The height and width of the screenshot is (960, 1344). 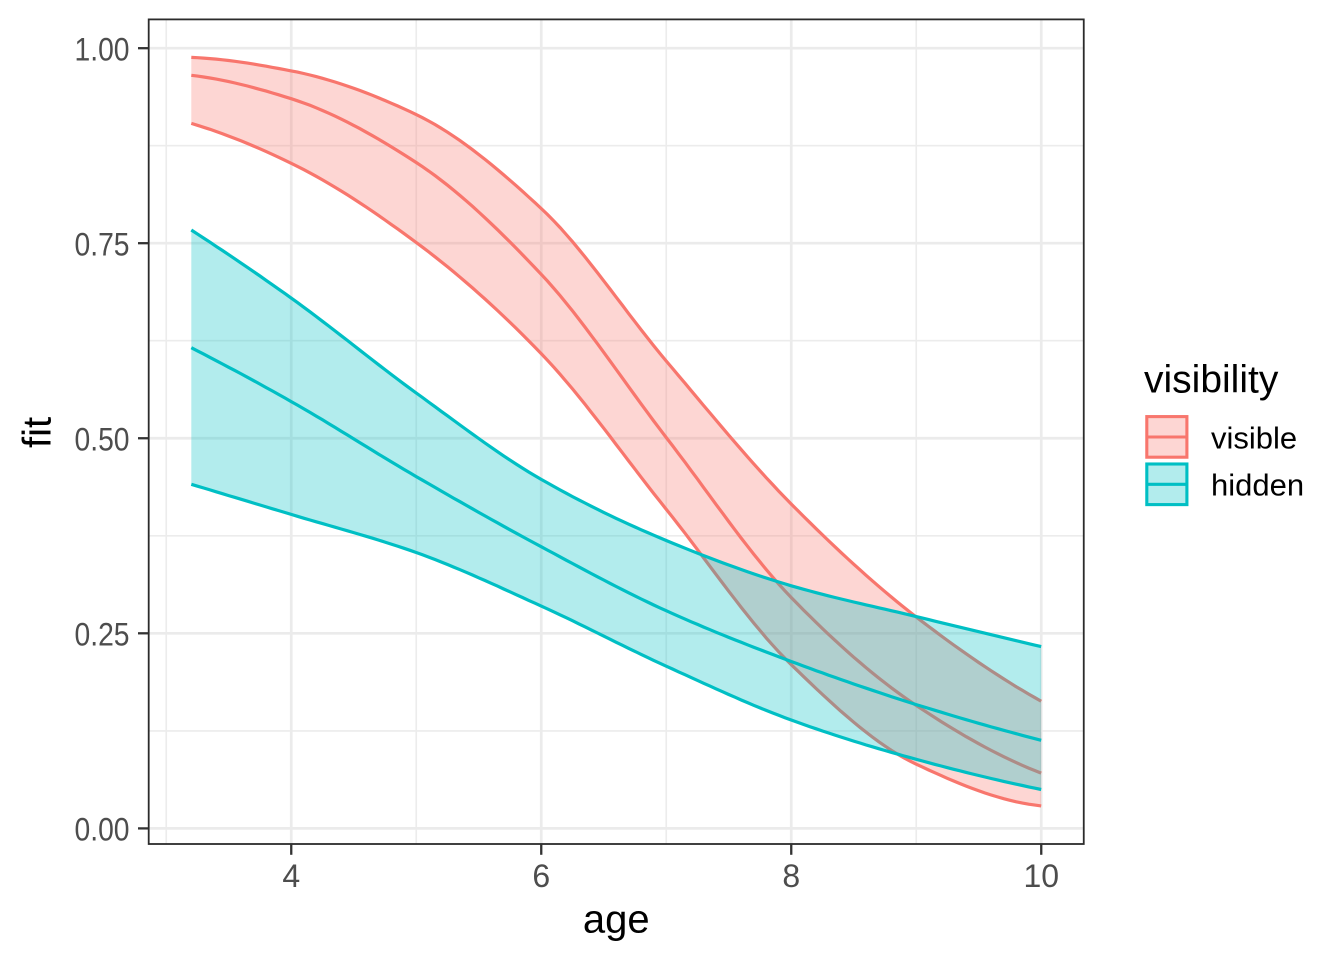 What do you see at coordinates (291, 876) in the screenshot?
I see `svg-text: 4` at bounding box center [291, 876].